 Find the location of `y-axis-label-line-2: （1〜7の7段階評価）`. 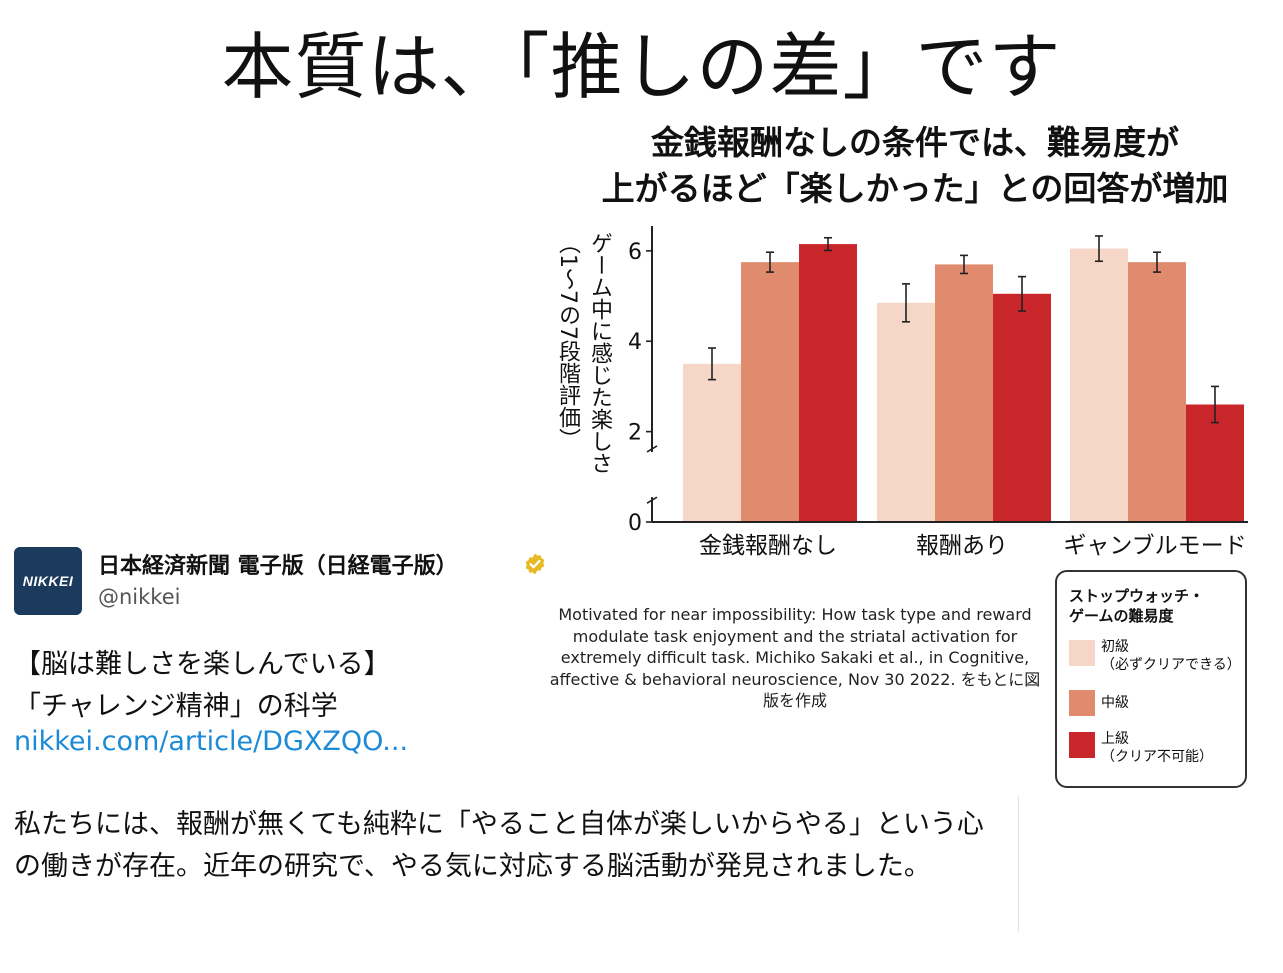

y-axis-label-line-2: （1〜7の7段階評価） is located at coordinates (567, 341).